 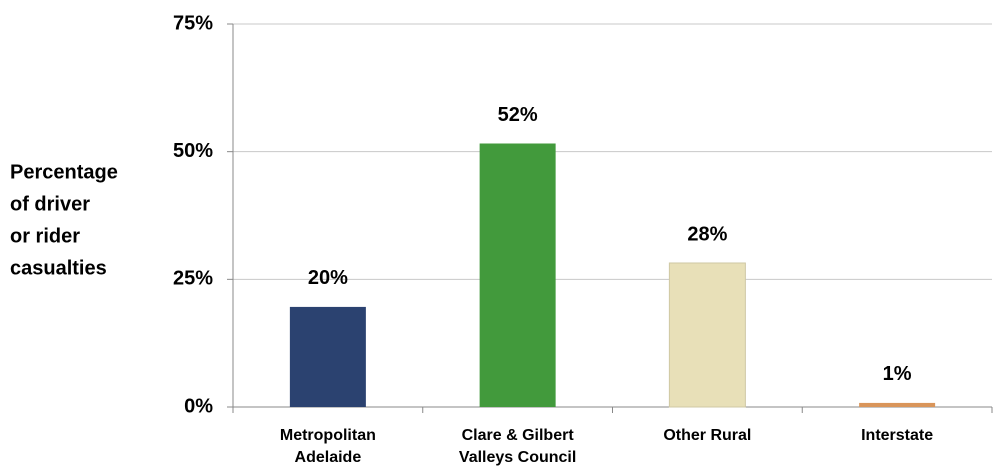 What do you see at coordinates (58, 268) in the screenshot?
I see `y-axis-label: casualties` at bounding box center [58, 268].